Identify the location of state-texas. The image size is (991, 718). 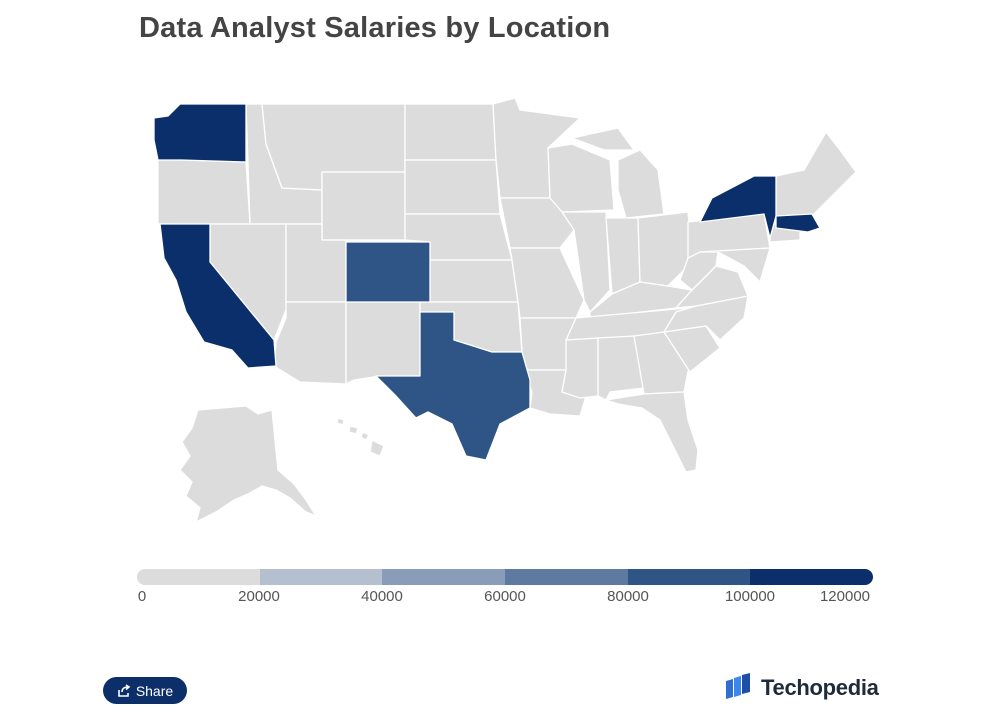
(453, 386).